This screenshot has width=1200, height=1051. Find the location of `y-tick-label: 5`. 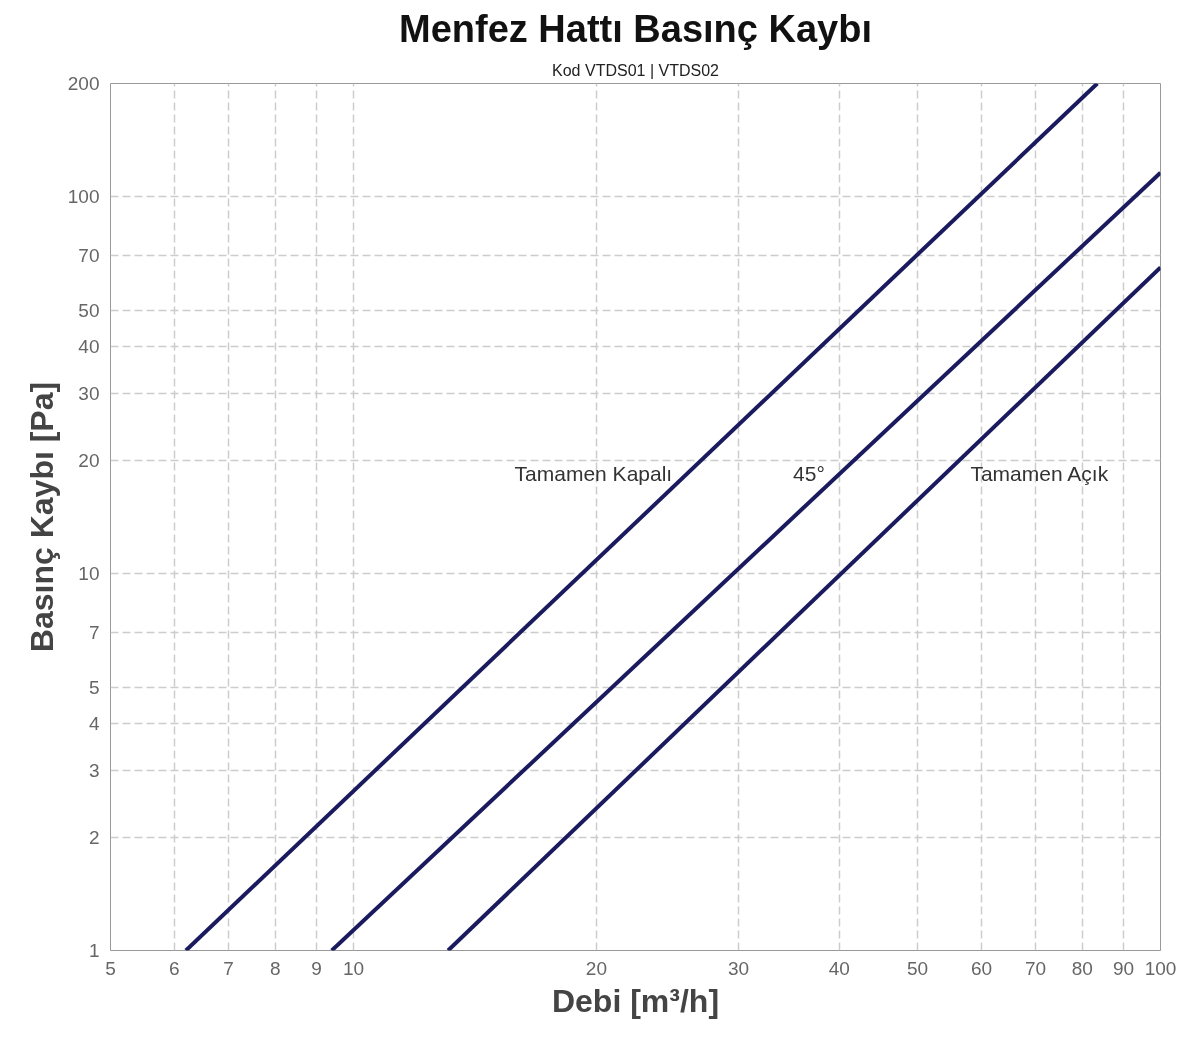

y-tick-label: 5 is located at coordinates (94, 687).